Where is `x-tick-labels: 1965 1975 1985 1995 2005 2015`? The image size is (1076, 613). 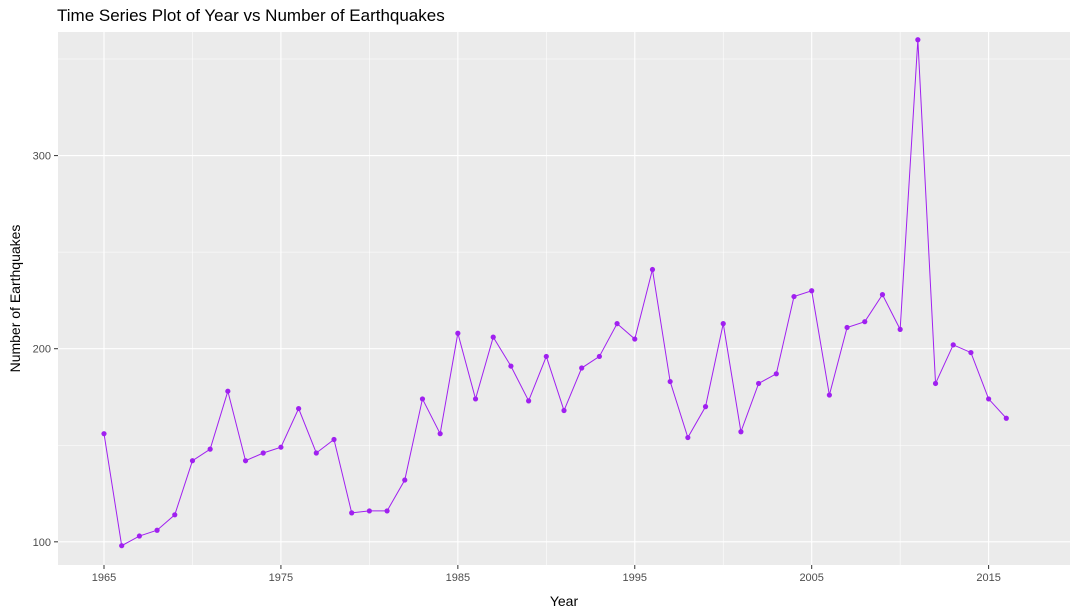 x-tick-labels: 1965 1975 1985 1995 2005 2015 is located at coordinates (546, 578).